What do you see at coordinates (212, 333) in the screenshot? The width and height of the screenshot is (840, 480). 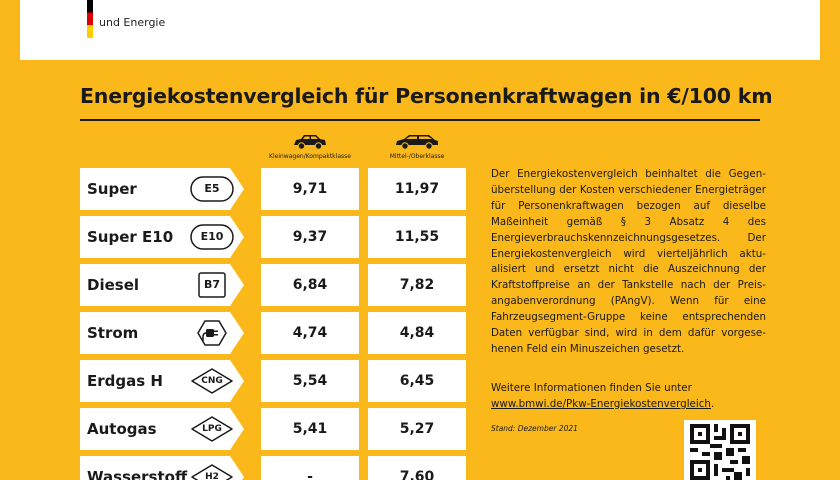 I see `electric-plug-icon` at bounding box center [212, 333].